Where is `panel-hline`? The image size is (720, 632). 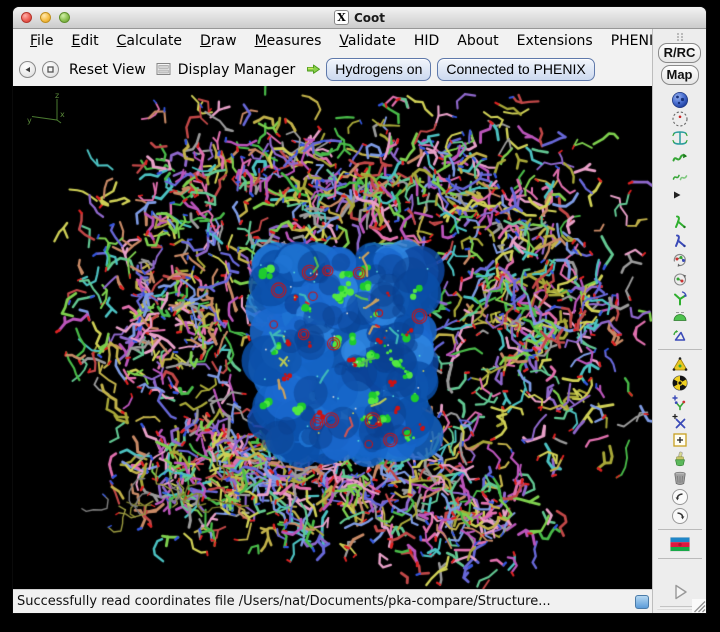
panel-hline is located at coordinates (679, 606).